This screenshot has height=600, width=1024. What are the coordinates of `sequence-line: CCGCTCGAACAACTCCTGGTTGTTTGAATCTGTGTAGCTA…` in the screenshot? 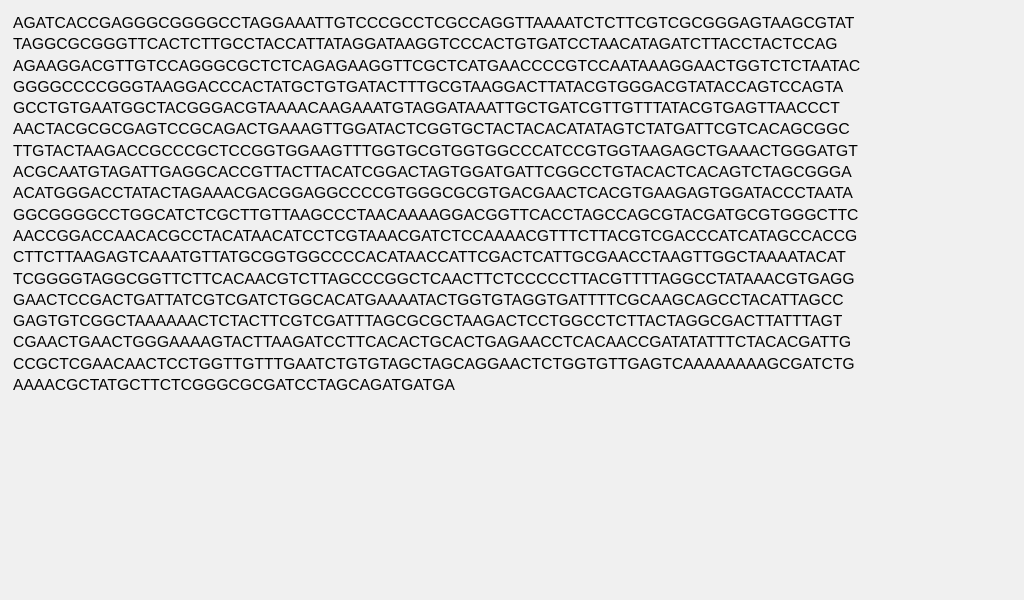 It's located at (434, 364).